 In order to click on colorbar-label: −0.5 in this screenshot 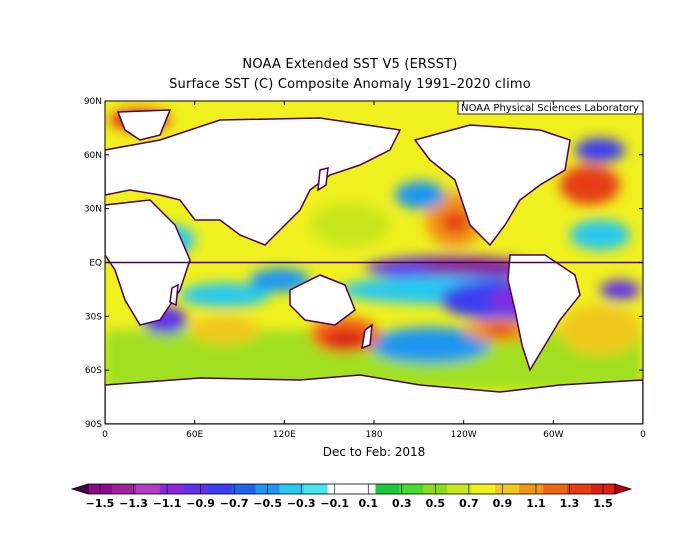, I will do `click(267, 503)`.